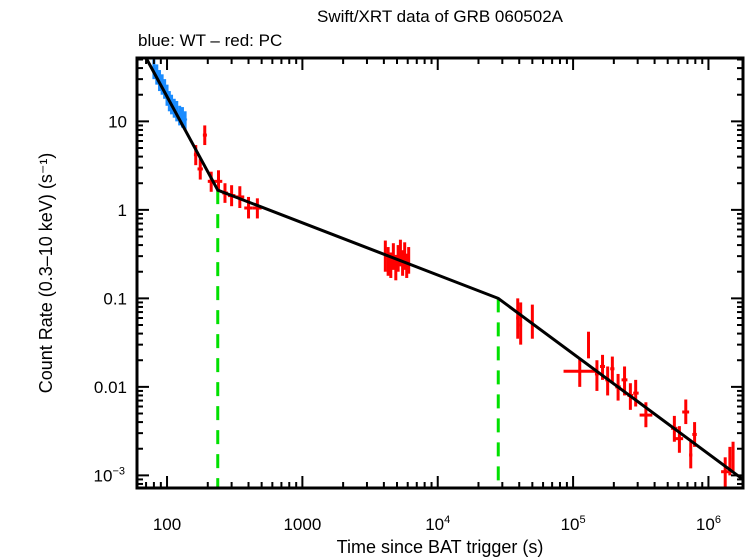  Describe the element at coordinates (115, 298) in the screenshot. I see `y-tick-label: 0.1` at that location.